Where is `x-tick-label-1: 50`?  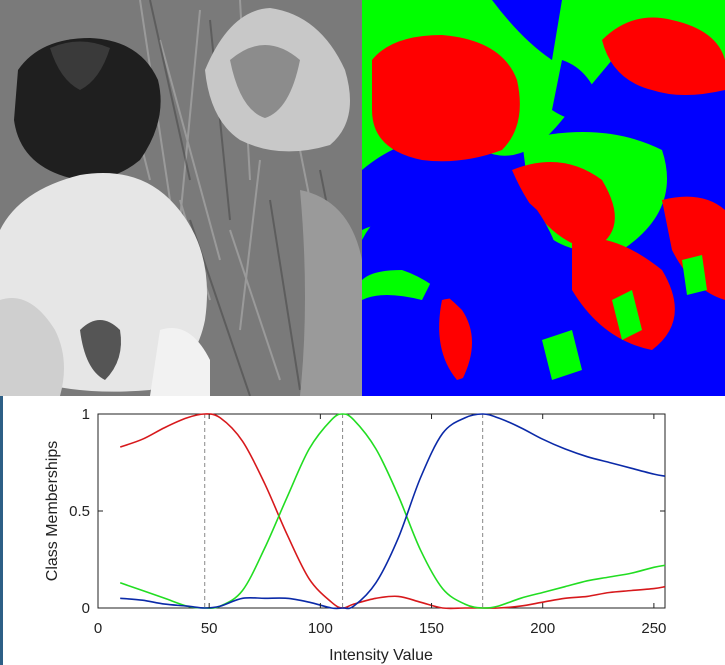 x-tick-label-1: 50 is located at coordinates (209, 628).